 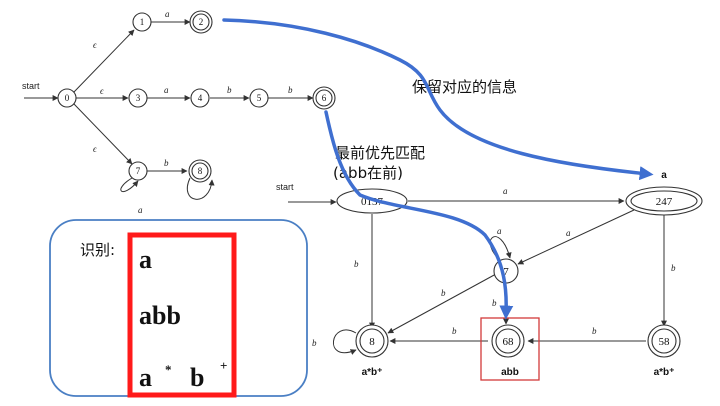 I want to click on dfa-label-a-7-loop: a, so click(x=499, y=231).